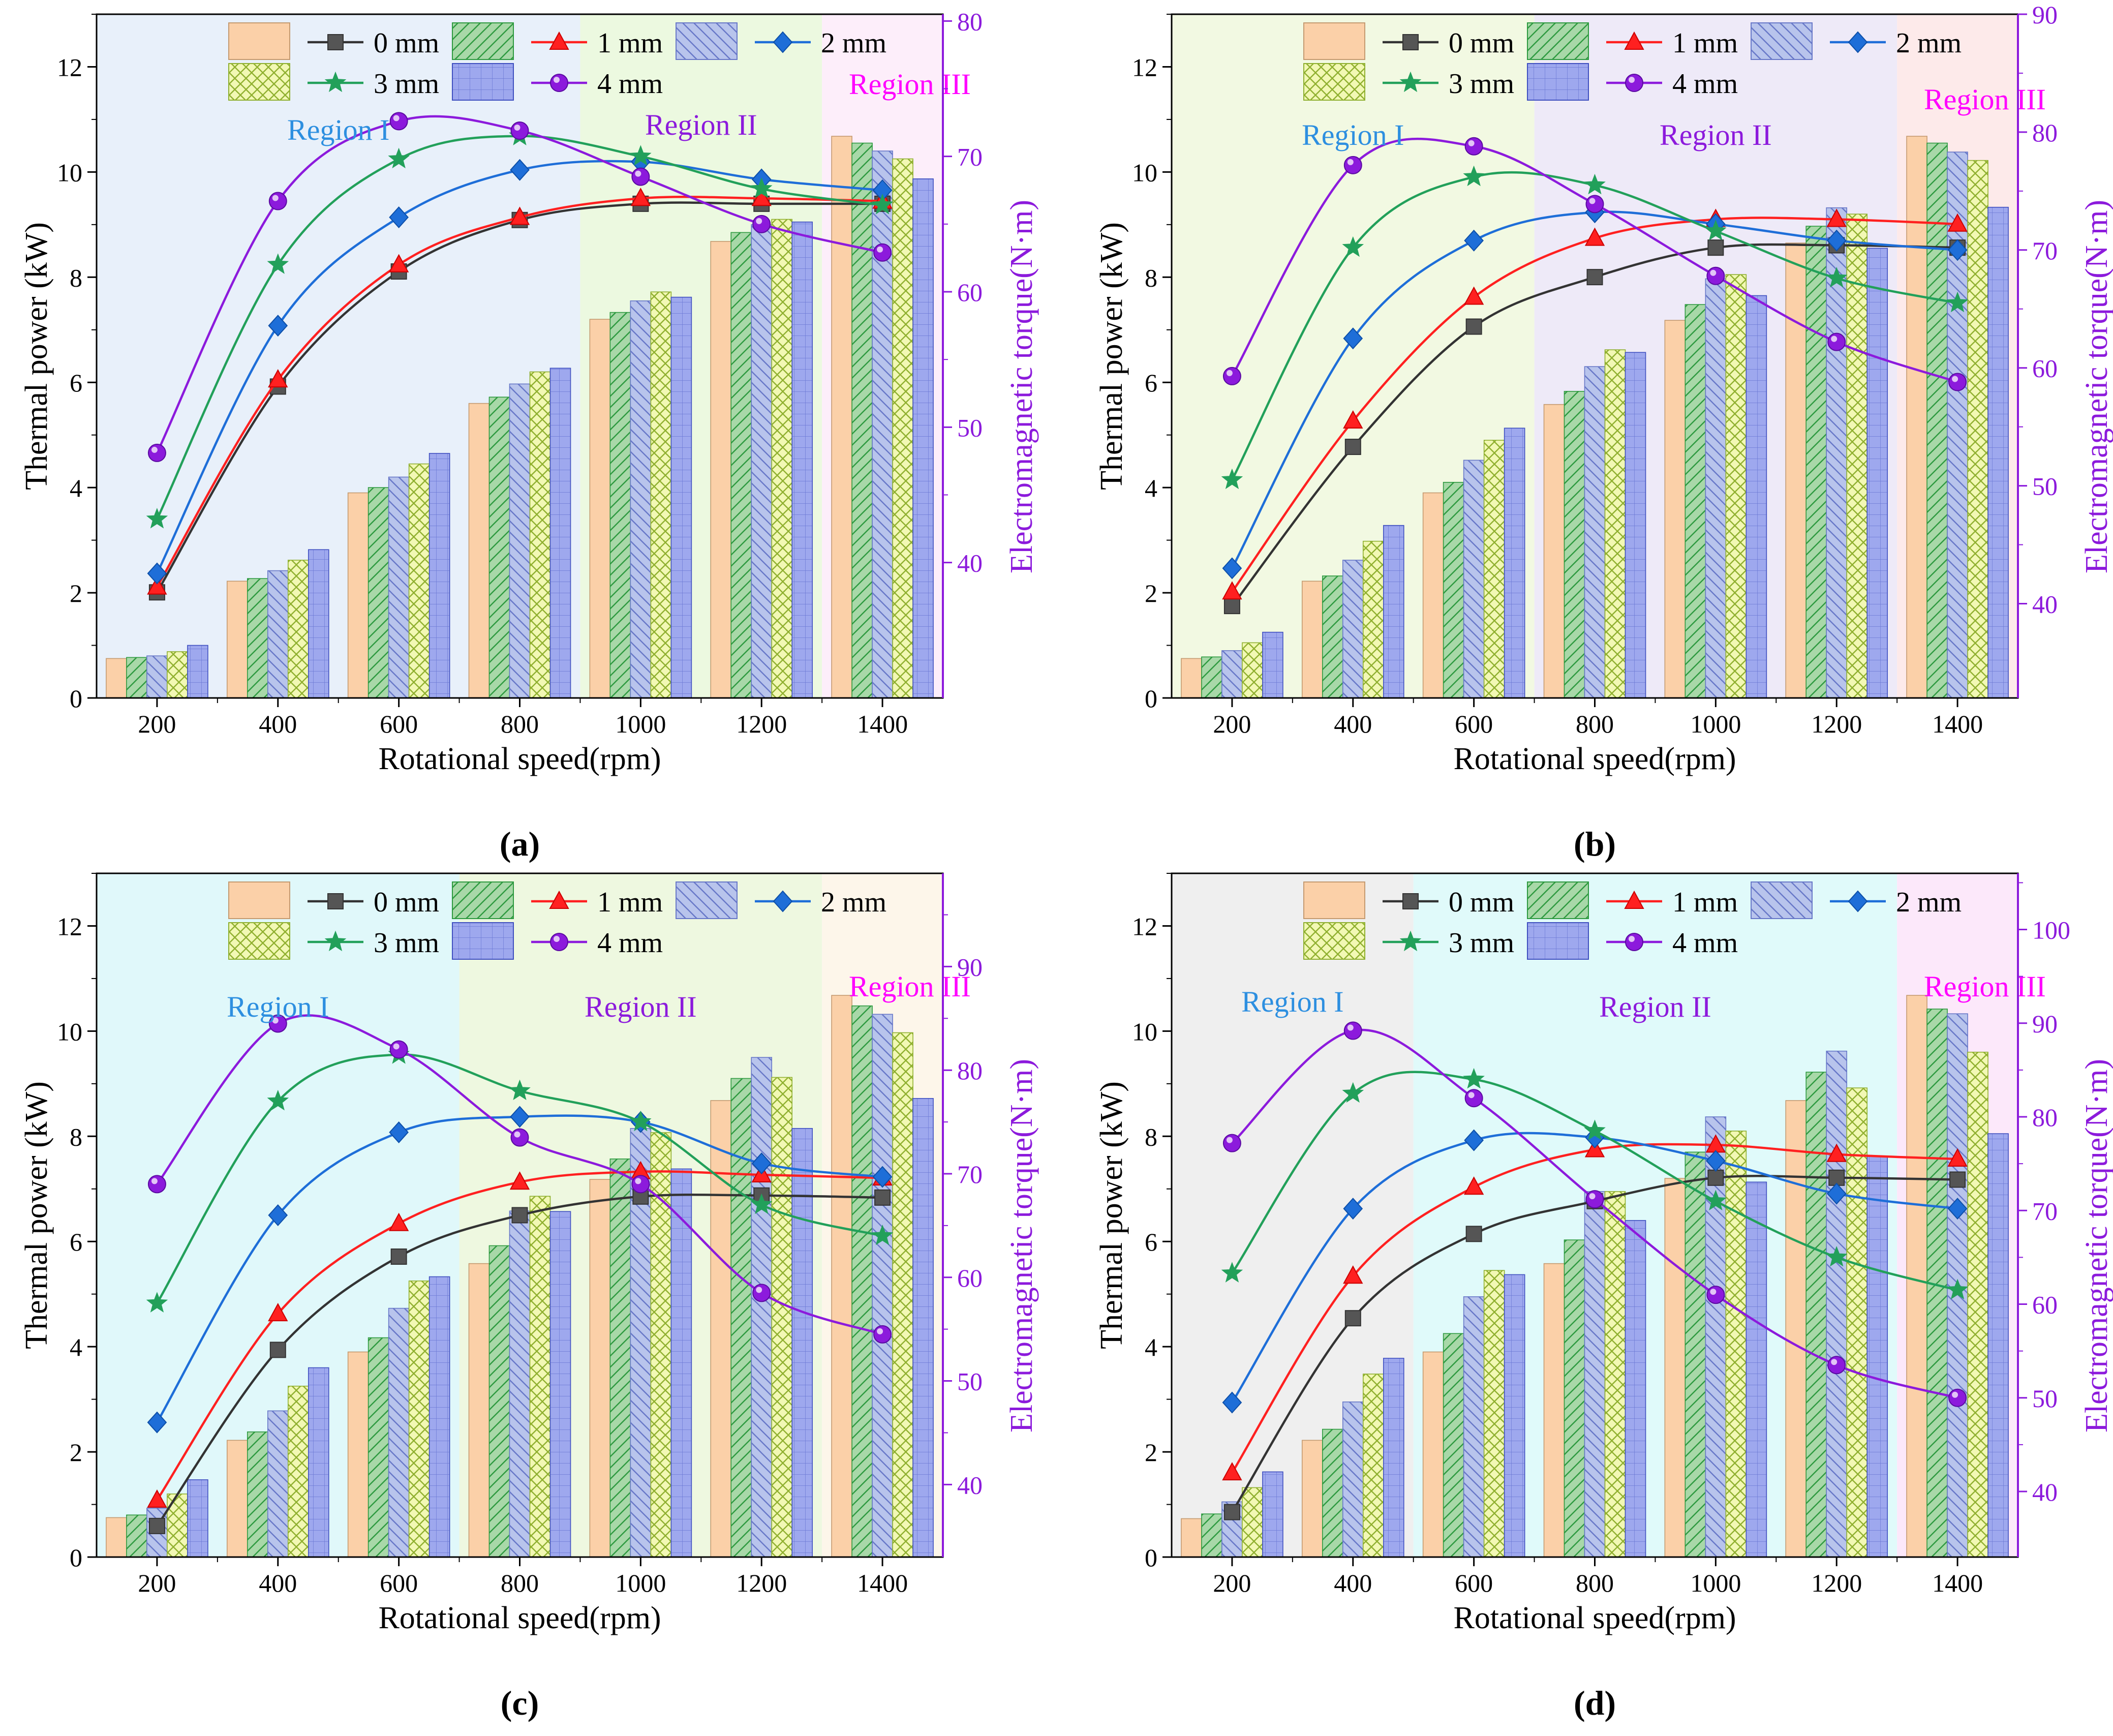  I want to click on x-tick-label: 1200, so click(761, 724).